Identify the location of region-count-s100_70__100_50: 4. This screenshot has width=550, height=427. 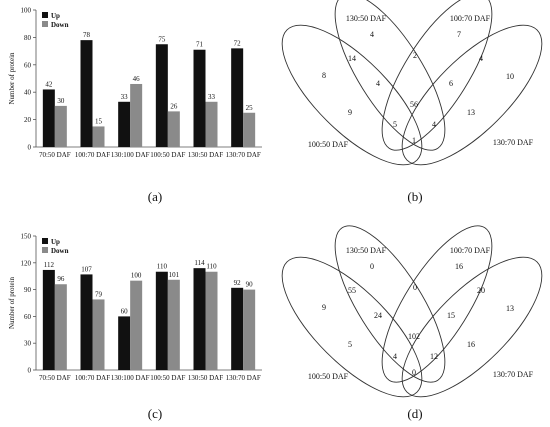
(434, 124).